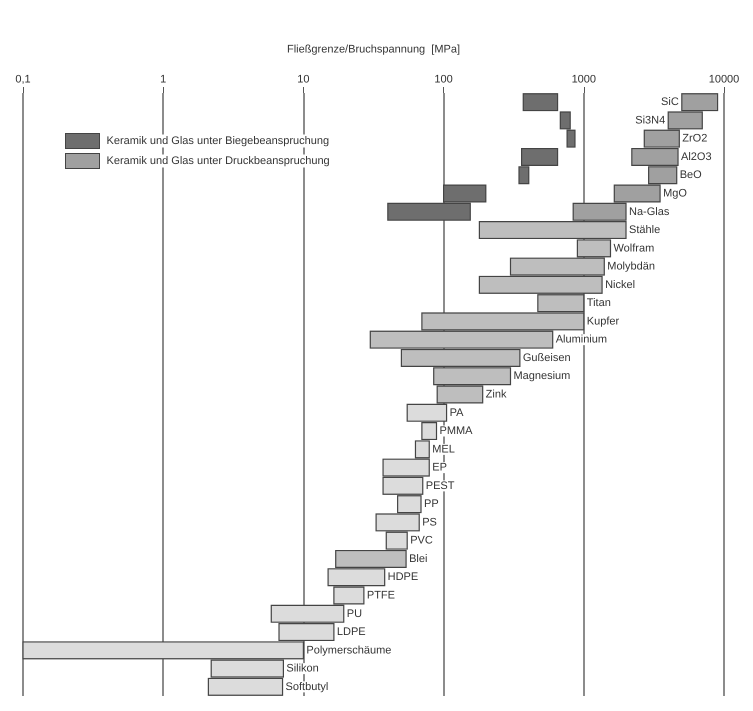  Describe the element at coordinates (403, 577) in the screenshot. I see `y-tick-label: HDPE` at that location.